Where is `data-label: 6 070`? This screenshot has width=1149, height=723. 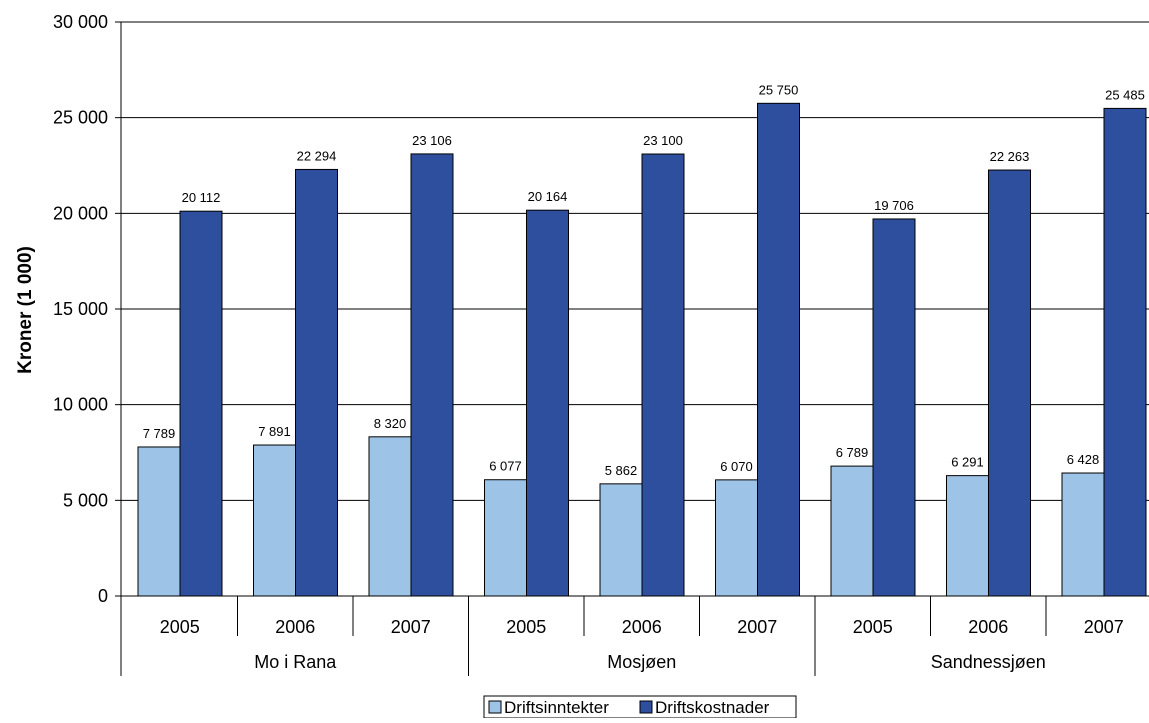 data-label: 6 070 is located at coordinates (736, 466).